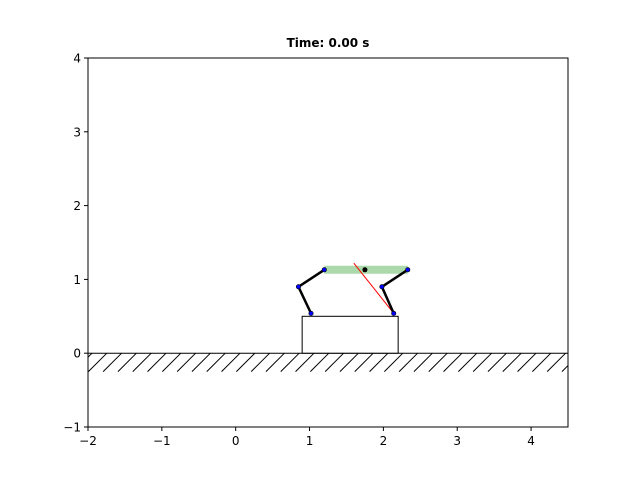 The height and width of the screenshot is (485, 640). Describe the element at coordinates (310, 441) in the screenshot. I see `x-tick-label: 1` at that location.